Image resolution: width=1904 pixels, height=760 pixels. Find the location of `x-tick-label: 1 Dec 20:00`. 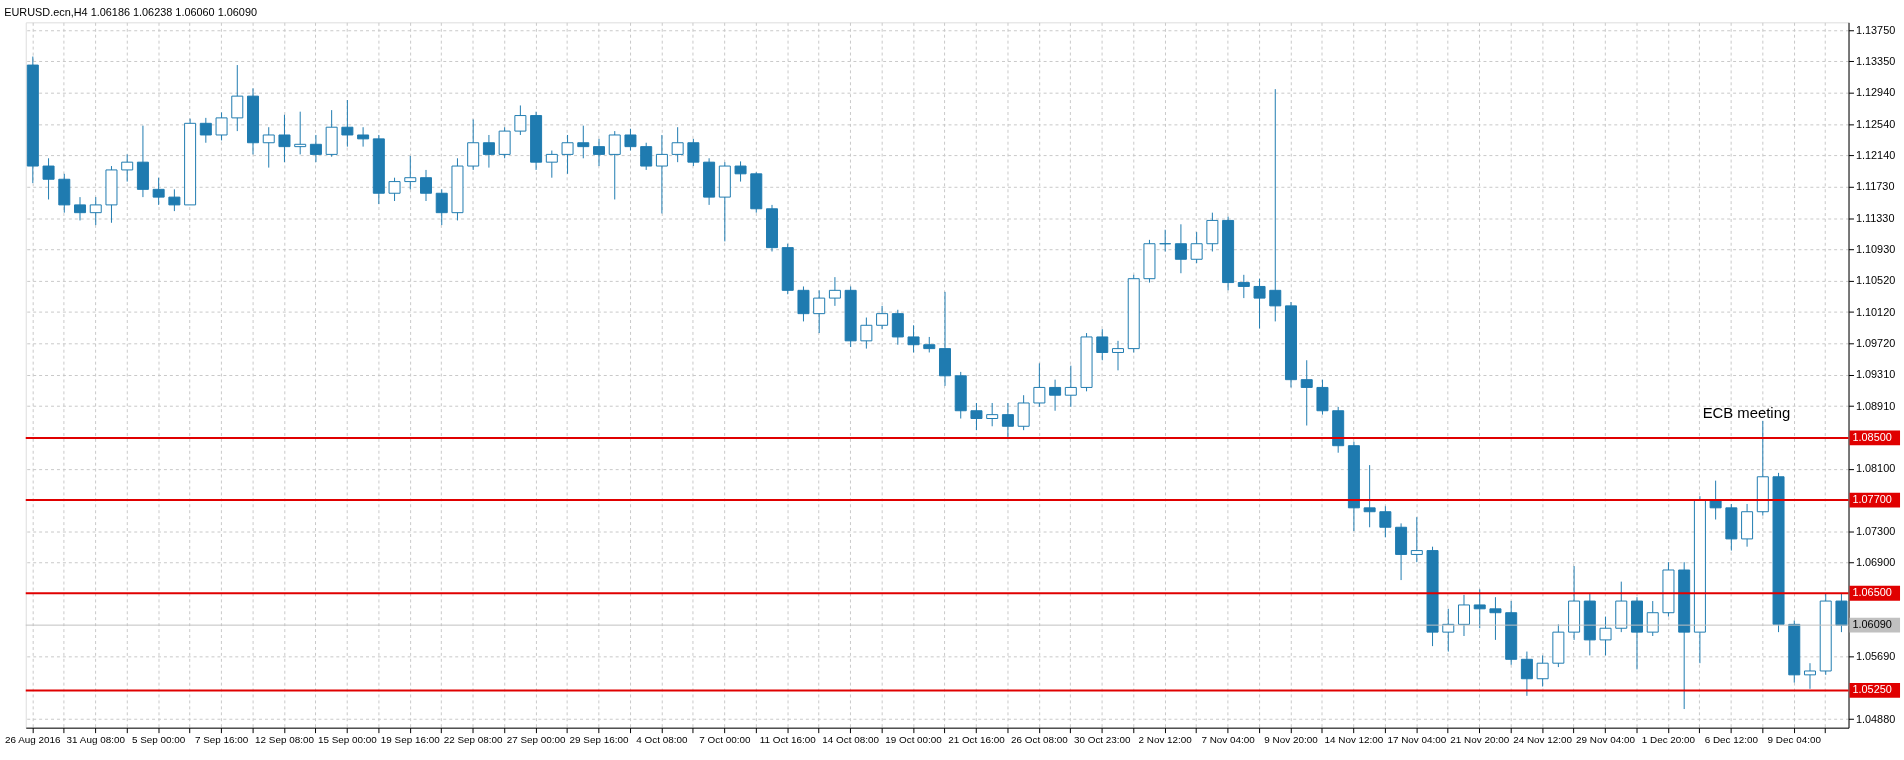

x-tick-label: 1 Dec 20:00 is located at coordinates (1668, 740).